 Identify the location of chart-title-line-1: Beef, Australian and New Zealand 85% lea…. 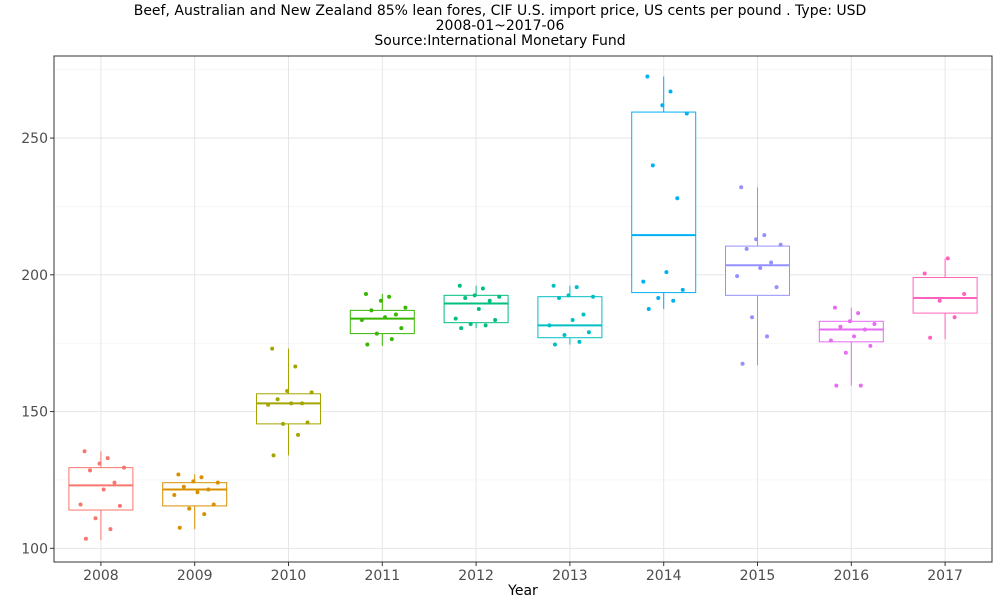
(500, 11).